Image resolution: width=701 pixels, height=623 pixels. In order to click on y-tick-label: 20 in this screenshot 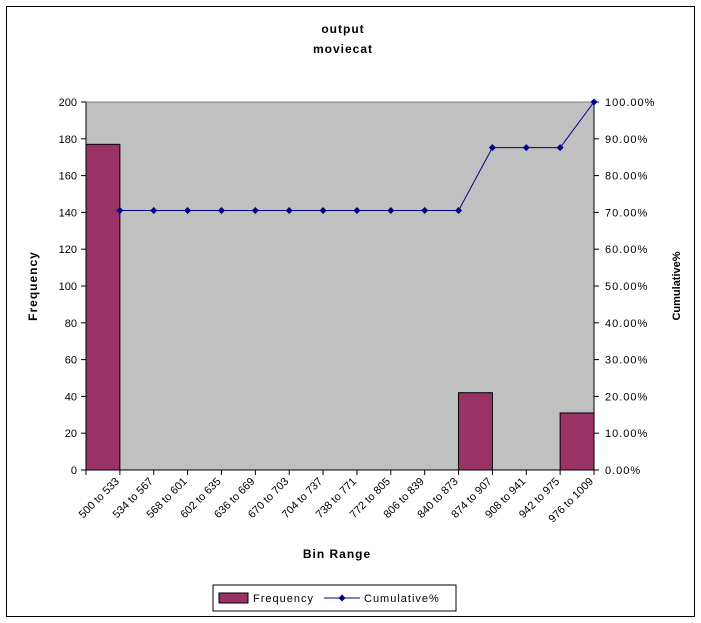, I will do `click(71, 434)`.